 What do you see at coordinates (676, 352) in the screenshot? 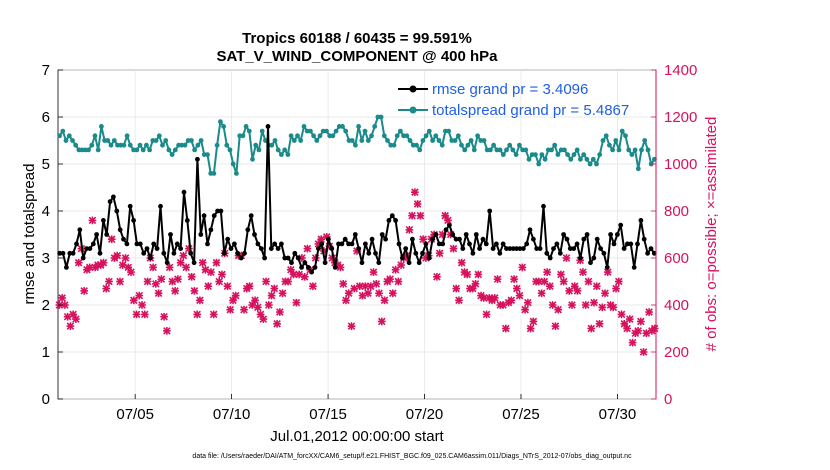
I see `y-right-tick-label: 200` at bounding box center [676, 352].